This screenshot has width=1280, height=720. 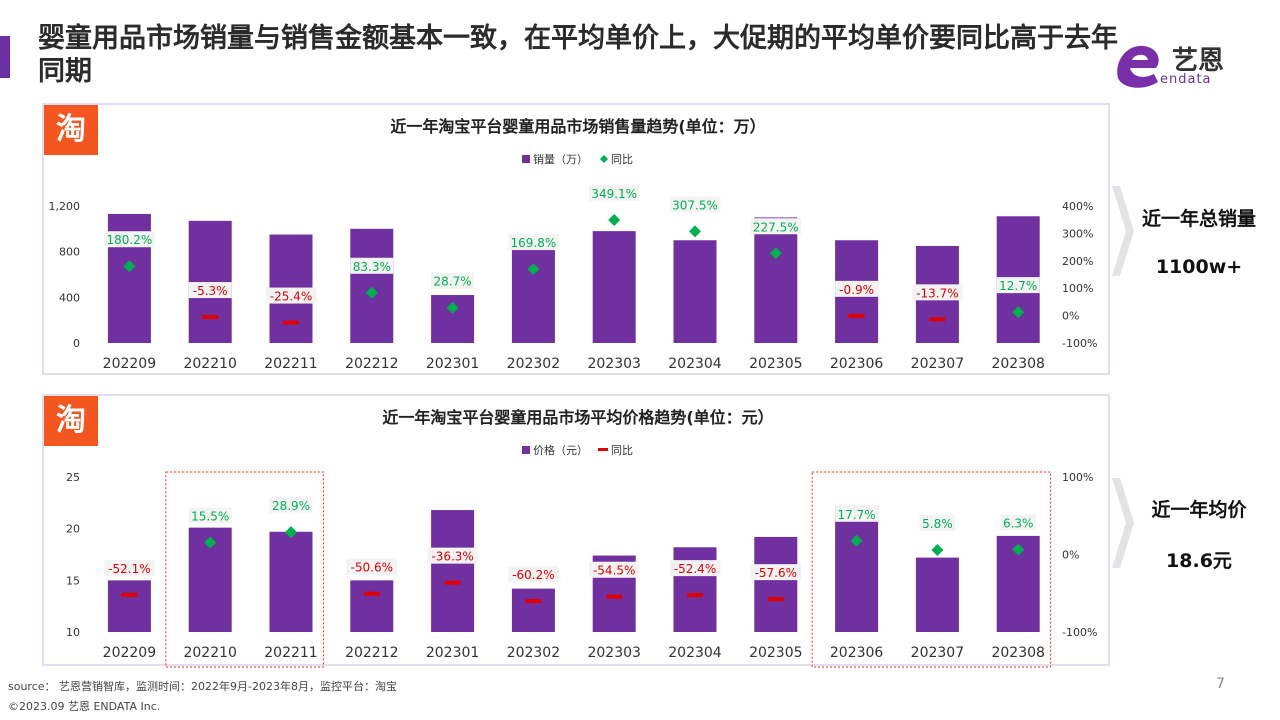 I want to click on x-tick-label: 202211, so click(x=290, y=653).